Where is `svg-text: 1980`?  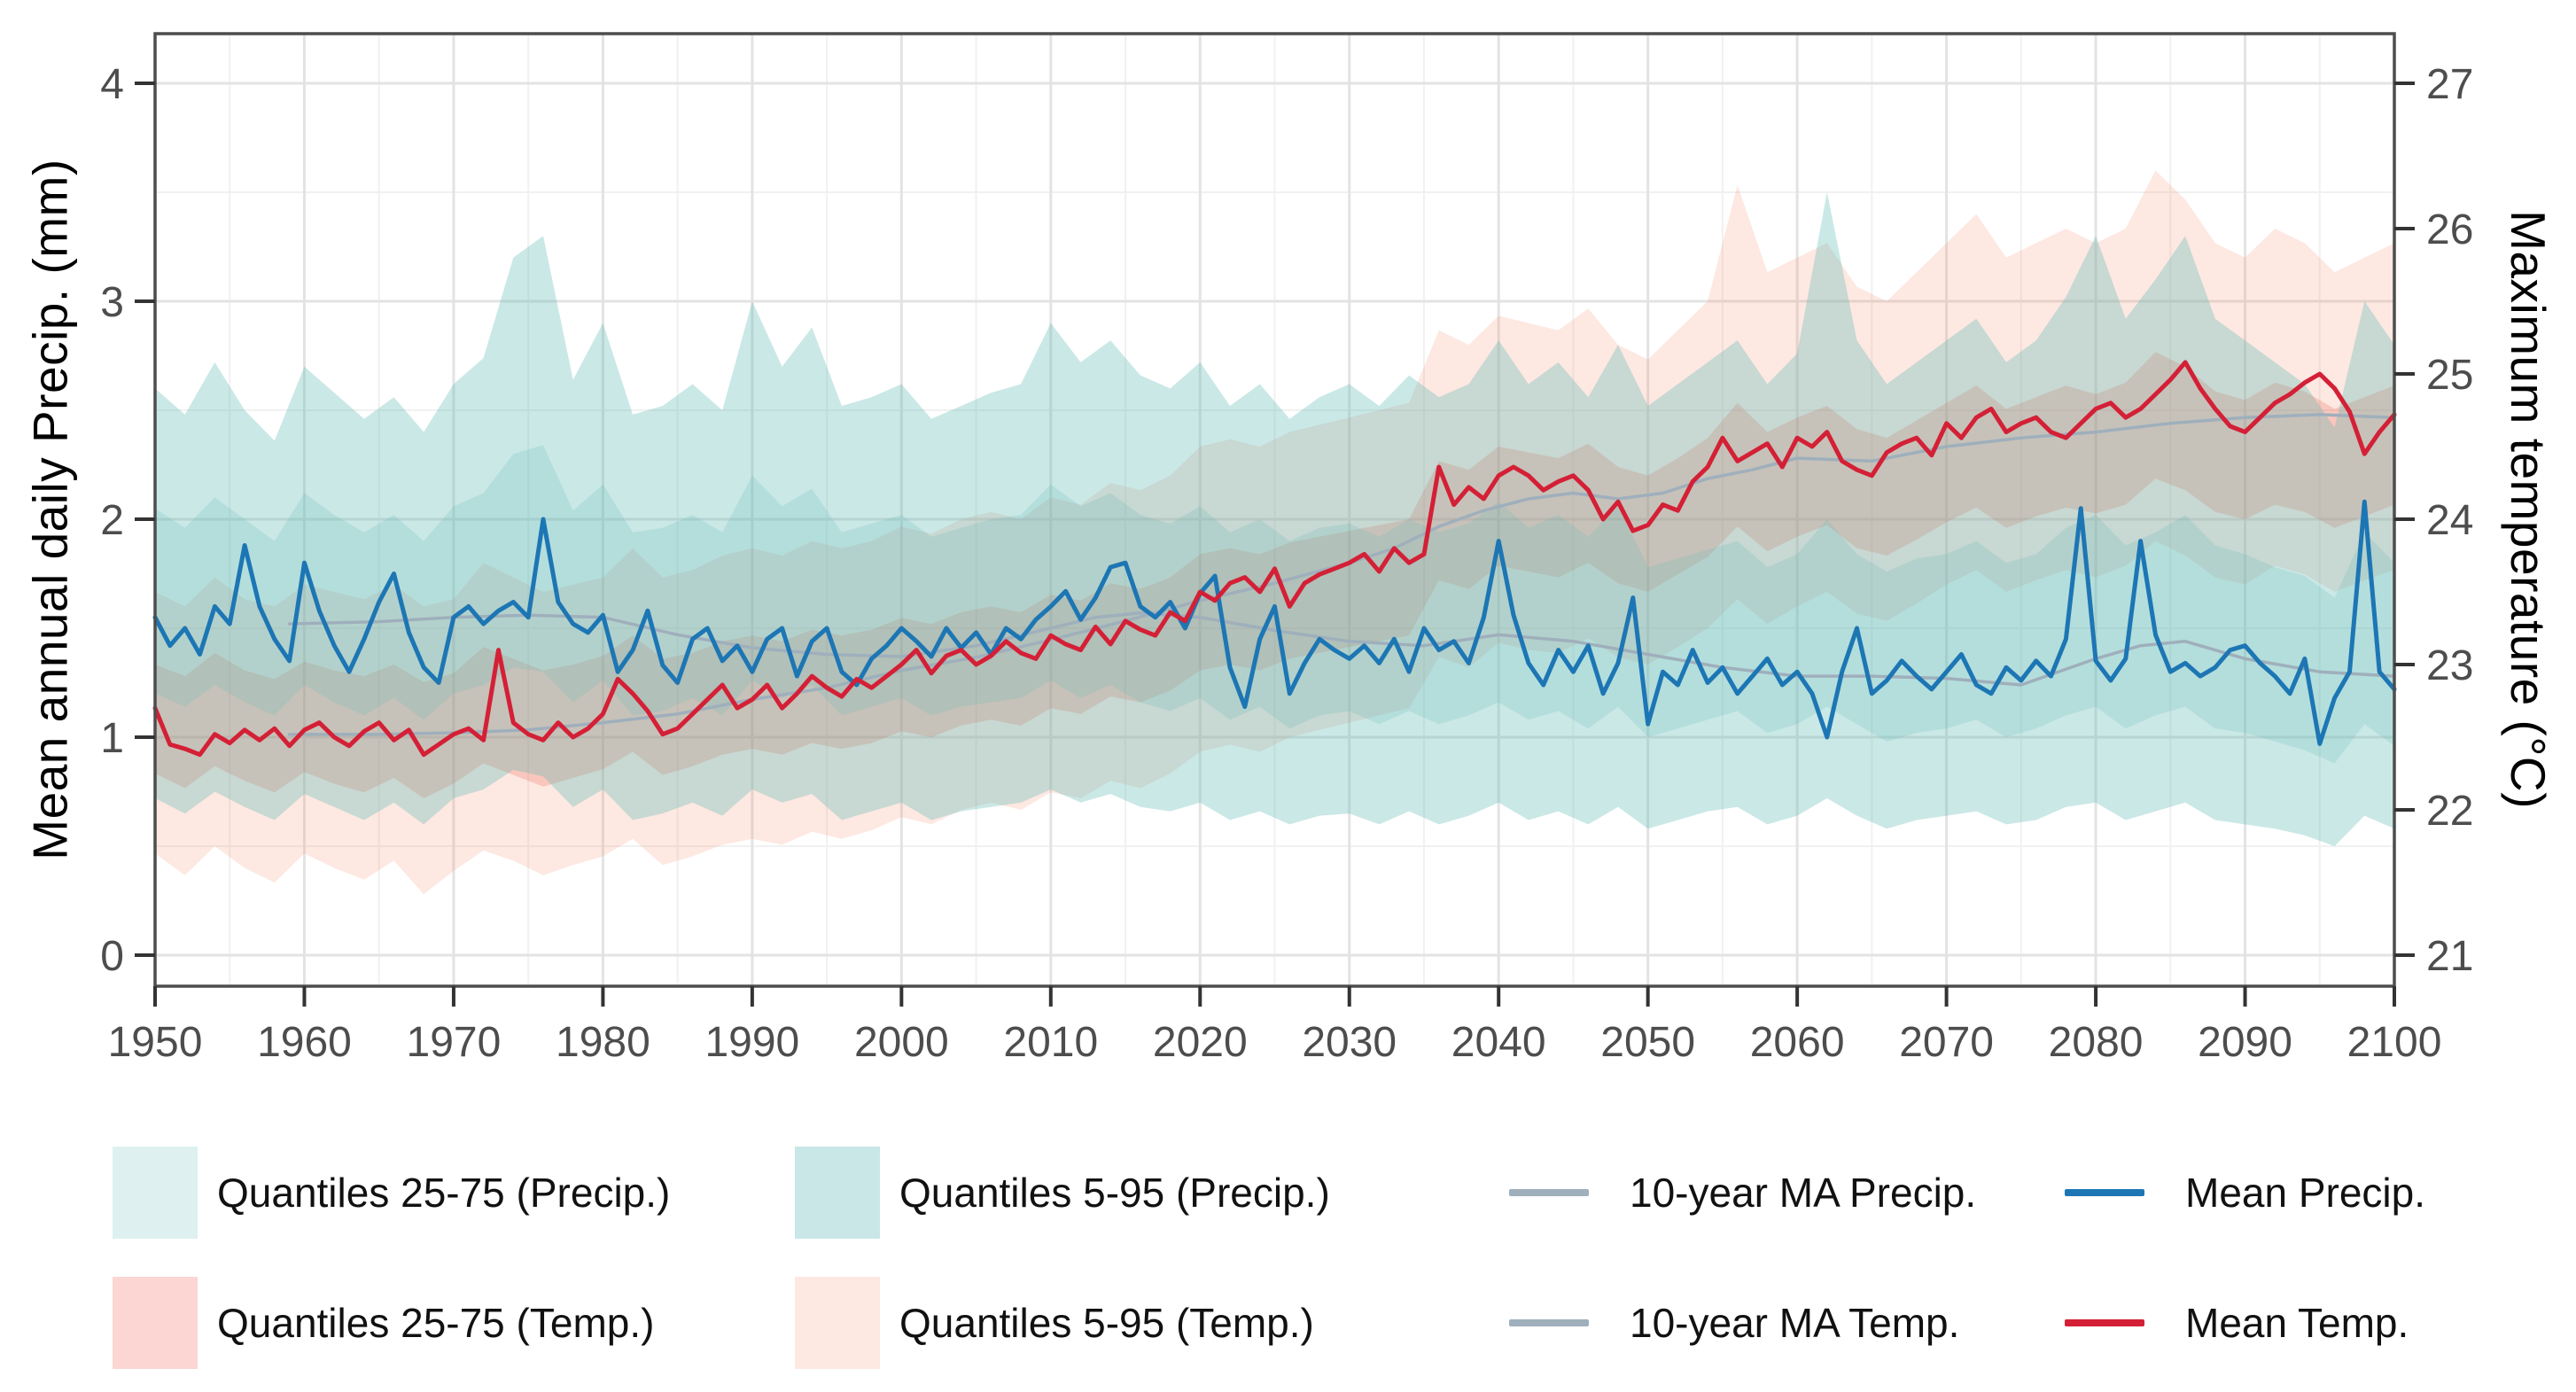
svg-text: 1980 is located at coordinates (603, 1042).